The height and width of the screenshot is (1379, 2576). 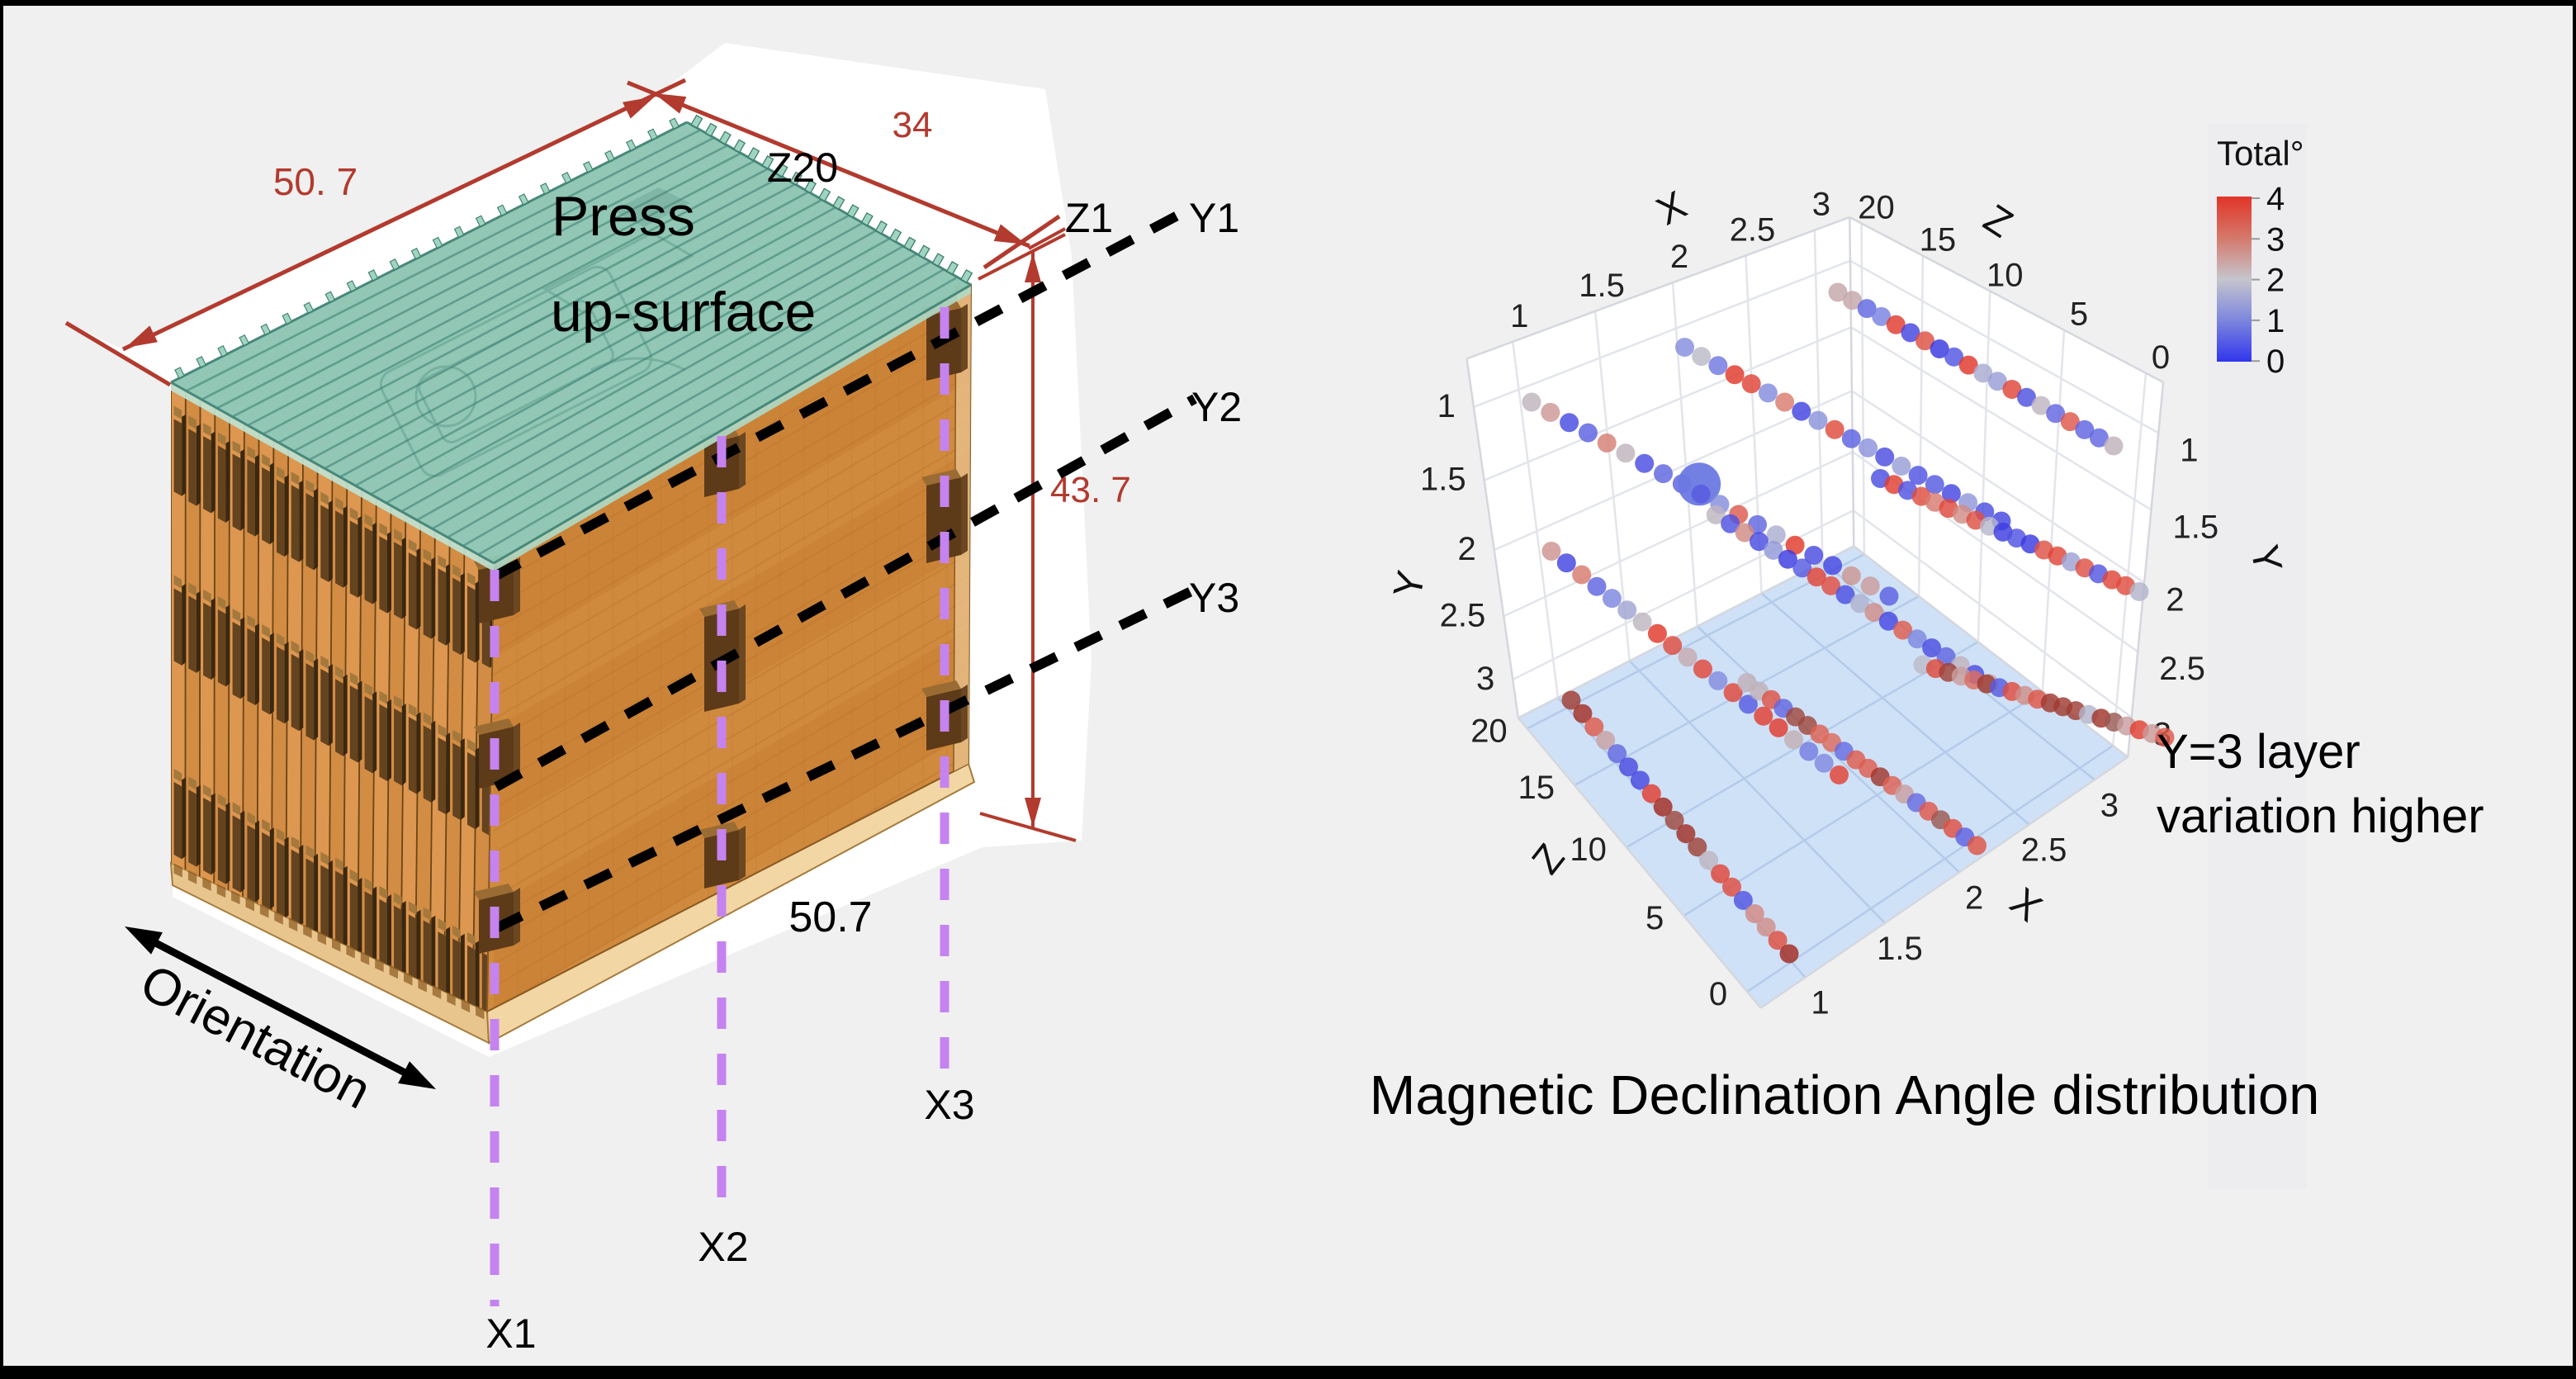 What do you see at coordinates (1845, 1095) in the screenshot?
I see `svg-text:Magnetic Declination Angle dis: Magnetic Declination Angle distribution` at bounding box center [1845, 1095].